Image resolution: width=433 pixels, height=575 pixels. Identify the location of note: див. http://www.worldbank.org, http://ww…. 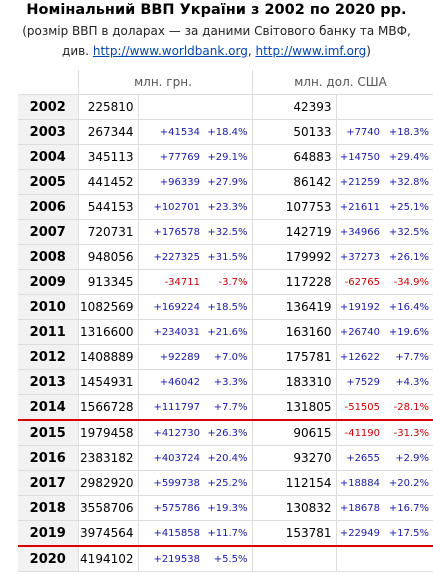
(216, 51).